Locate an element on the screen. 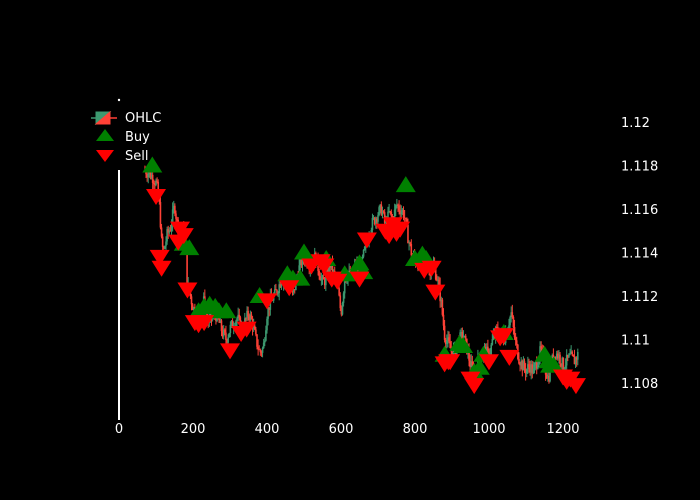 The height and width of the screenshot is (500, 700). y-tick-label: 1.12 is located at coordinates (635, 123).